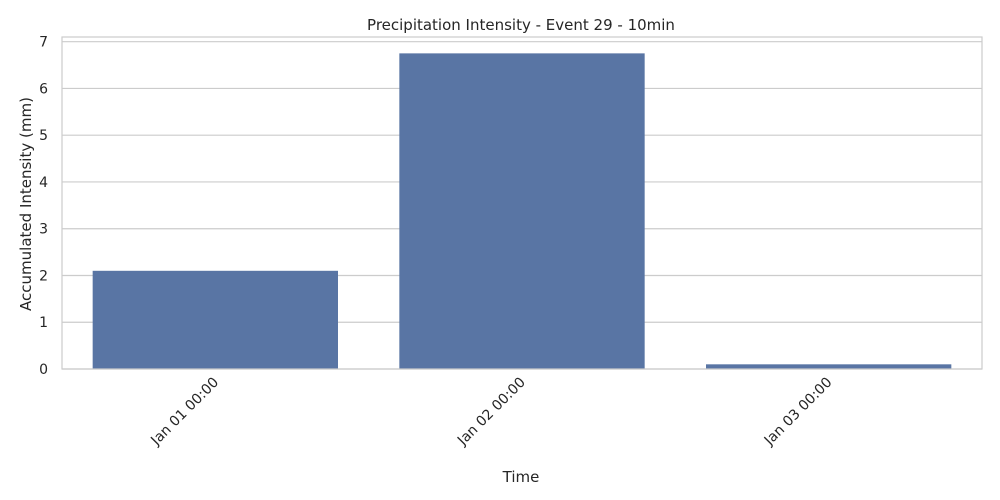  I want to click on x-tick-labels: Jan 01 00:00 Jan 02 00:00 Jan 03 00:00, so click(491, 412).